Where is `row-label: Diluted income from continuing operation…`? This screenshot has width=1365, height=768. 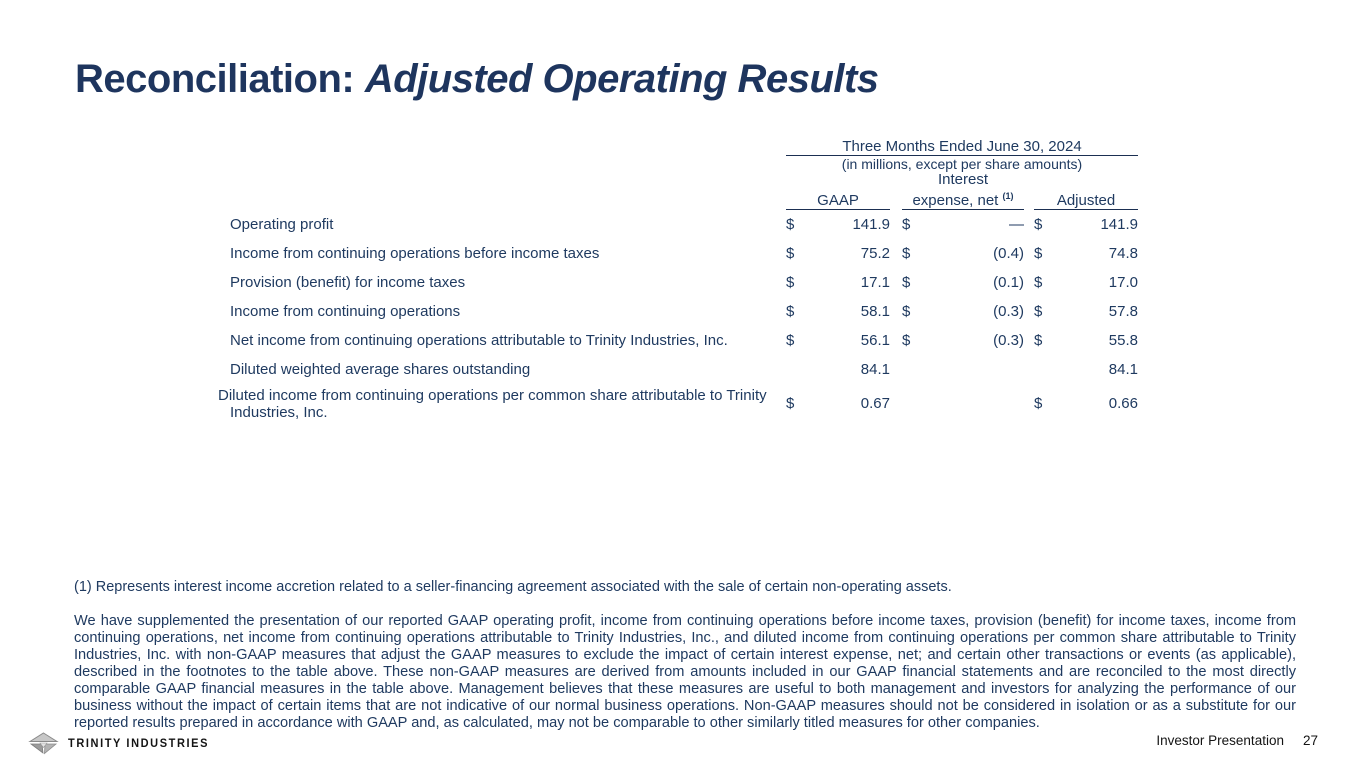
row-label: Diluted income from continuing operation… is located at coordinates (492, 403).